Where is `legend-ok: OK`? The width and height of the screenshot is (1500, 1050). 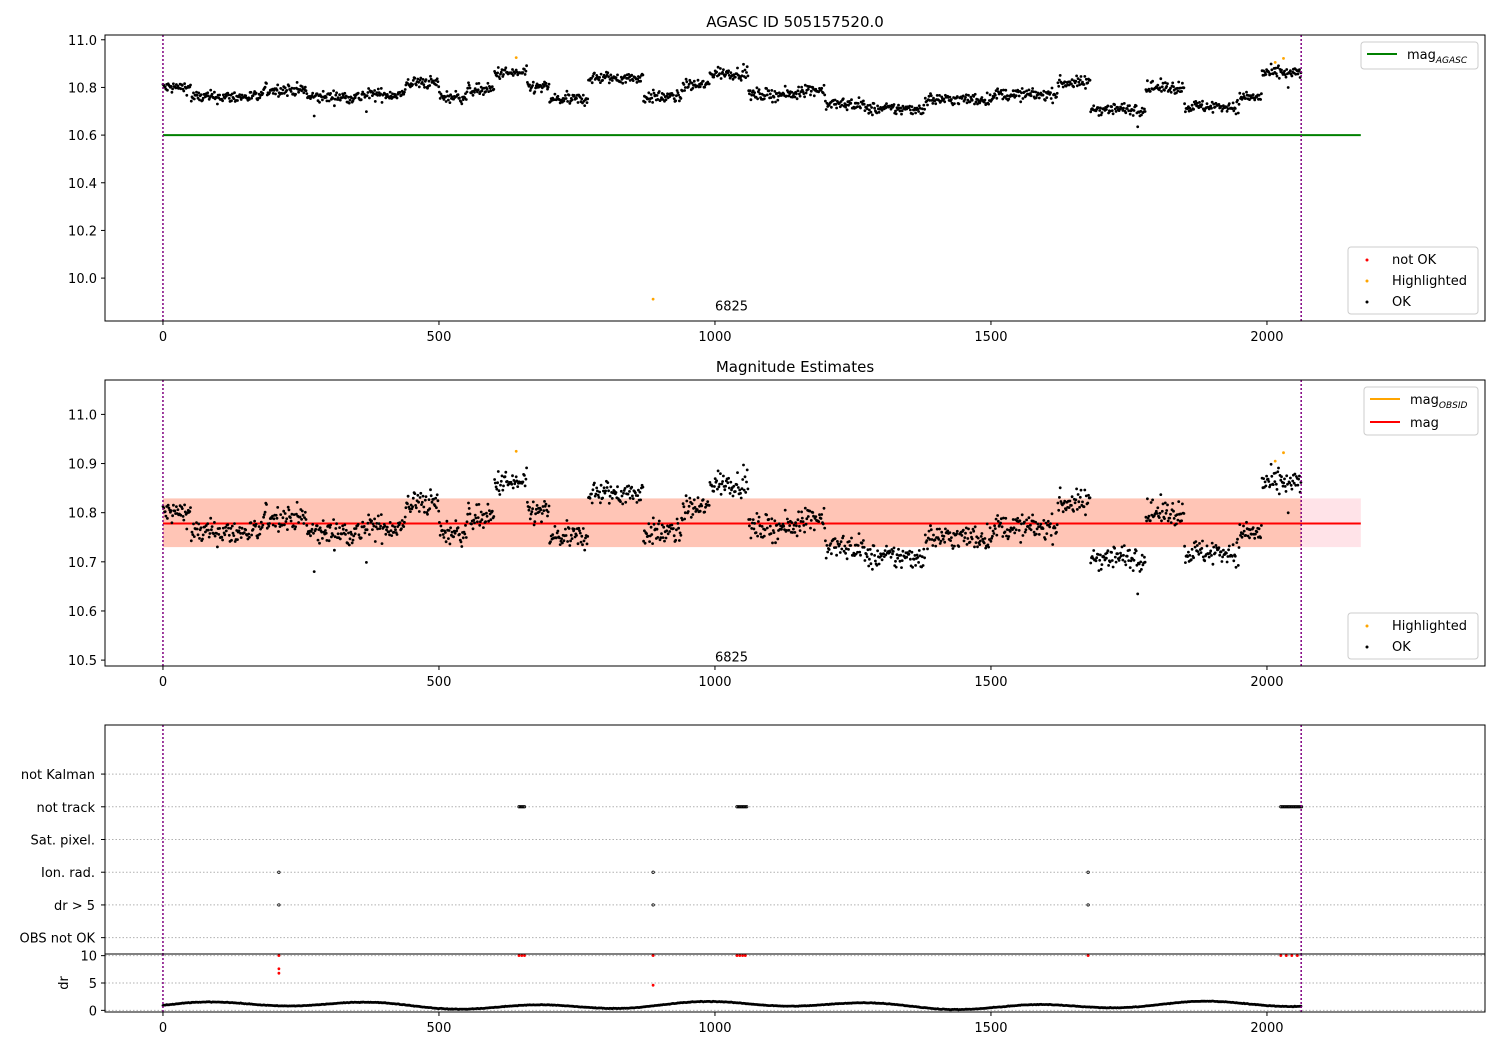 legend-ok: OK is located at coordinates (1401, 302).